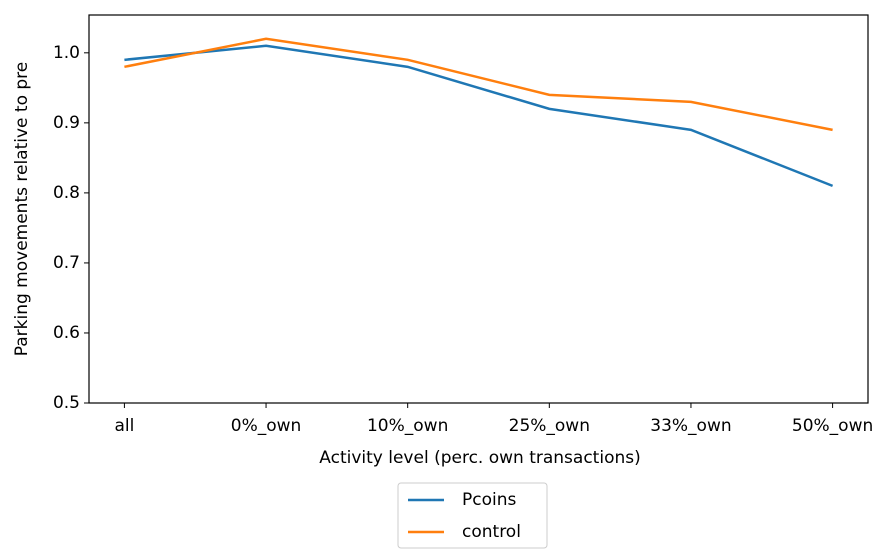 The image size is (885, 553). Describe the element at coordinates (66, 403) in the screenshot. I see `y-tick-label: 0.5` at that location.